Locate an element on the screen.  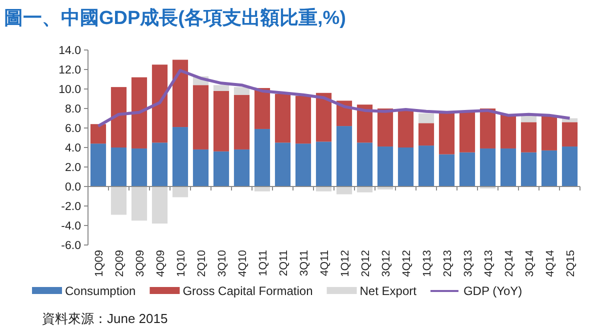
x-tick-label: 3Q12 is located at coordinates (386, 263).